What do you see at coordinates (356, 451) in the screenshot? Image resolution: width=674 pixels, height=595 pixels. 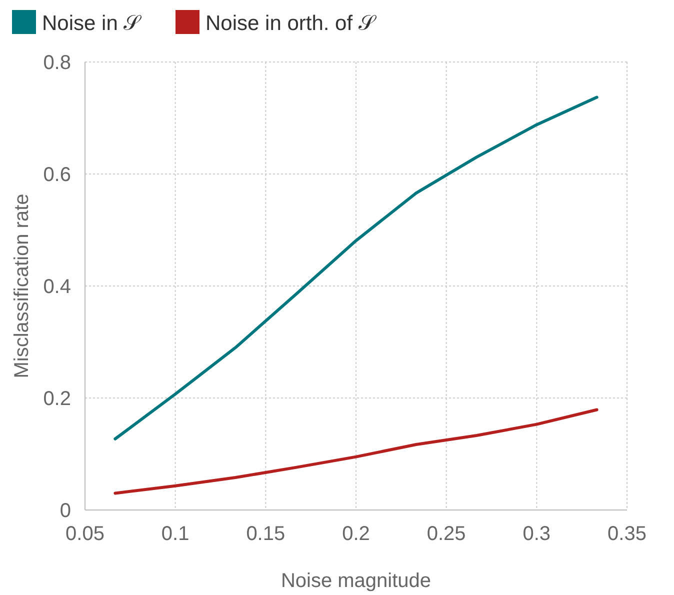 I see `line-series` at bounding box center [356, 451].